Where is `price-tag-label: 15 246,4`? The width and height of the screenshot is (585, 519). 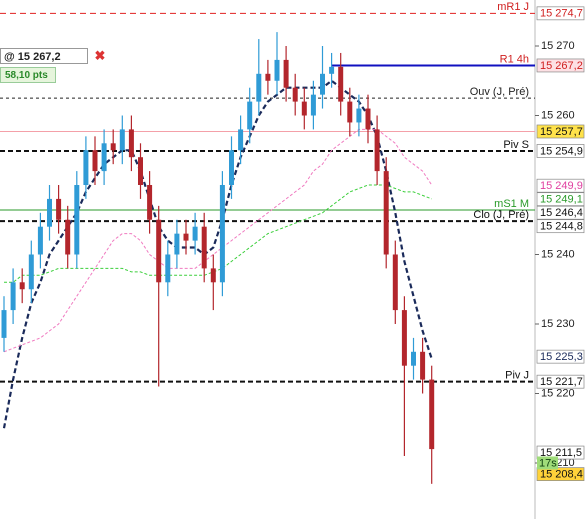
price-tag-label: 15 246,4 is located at coordinates (561, 213).